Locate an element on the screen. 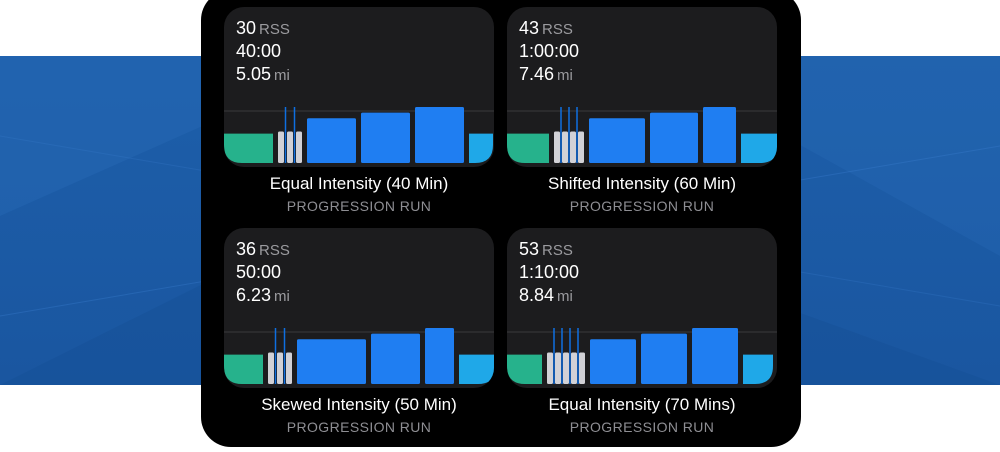 This screenshot has width=1000, height=452. distance-value: 6.23 is located at coordinates (254, 295).